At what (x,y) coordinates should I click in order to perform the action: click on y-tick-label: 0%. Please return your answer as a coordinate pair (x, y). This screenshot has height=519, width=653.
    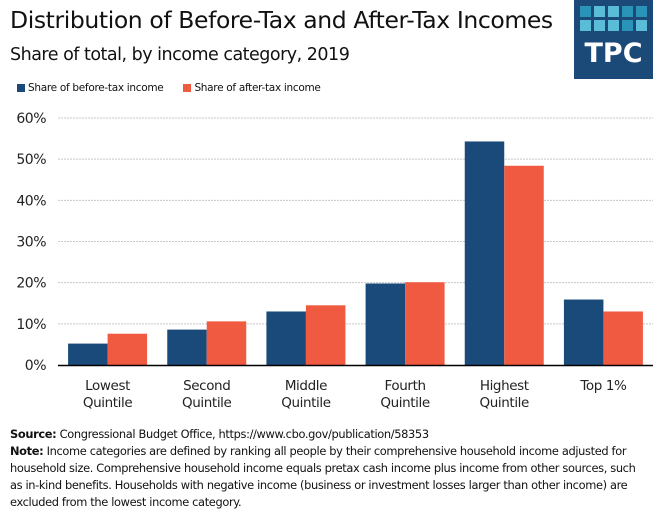
    Looking at the image, I should click on (35, 366).